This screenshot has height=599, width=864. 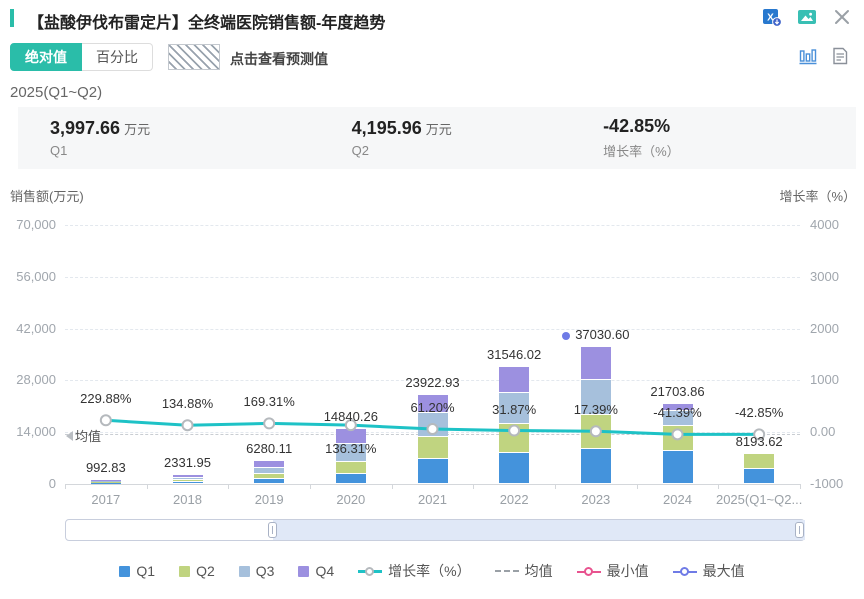 I want to click on bar-segment-q3-2018, so click(x=187, y=478).